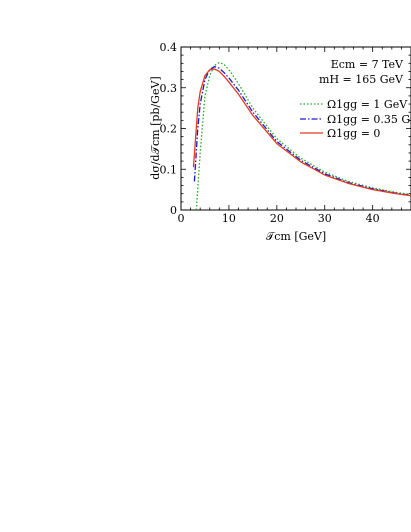  Describe the element at coordinates (169, 169) in the screenshot. I see `y-tick-label: 0.1` at that location.